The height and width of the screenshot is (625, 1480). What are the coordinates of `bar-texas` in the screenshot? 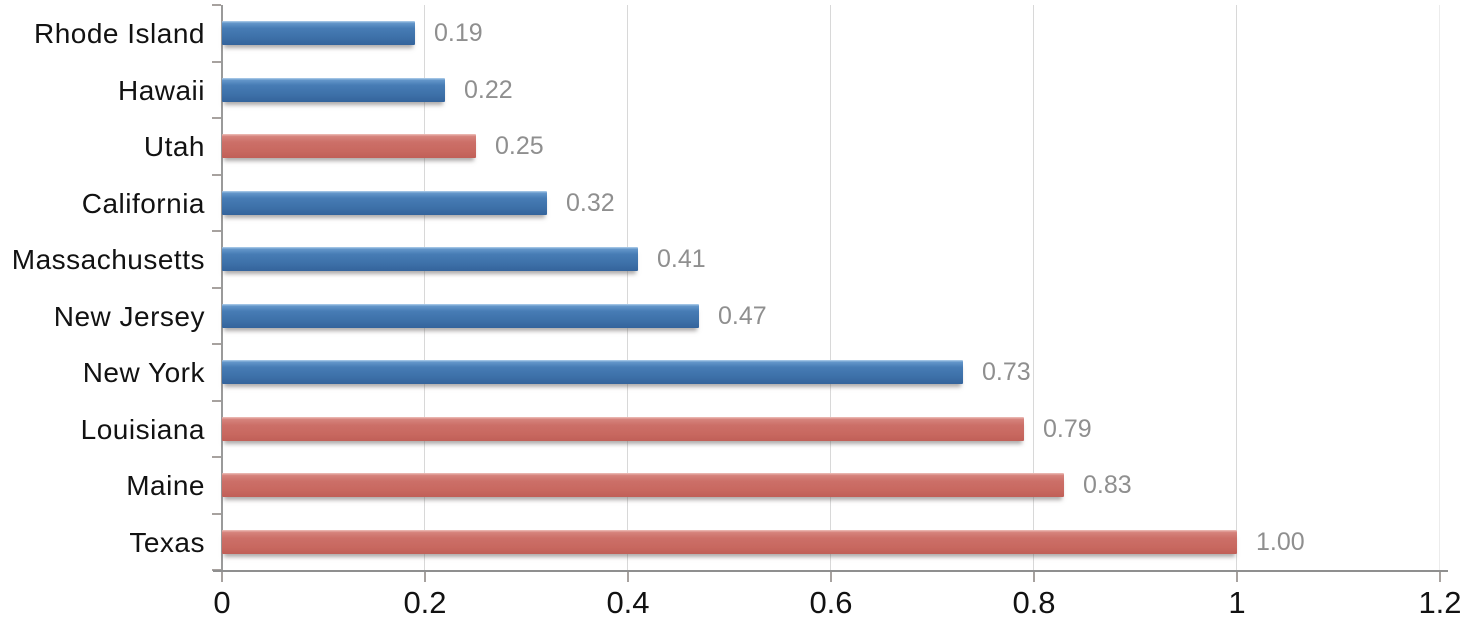 It's located at (729, 542).